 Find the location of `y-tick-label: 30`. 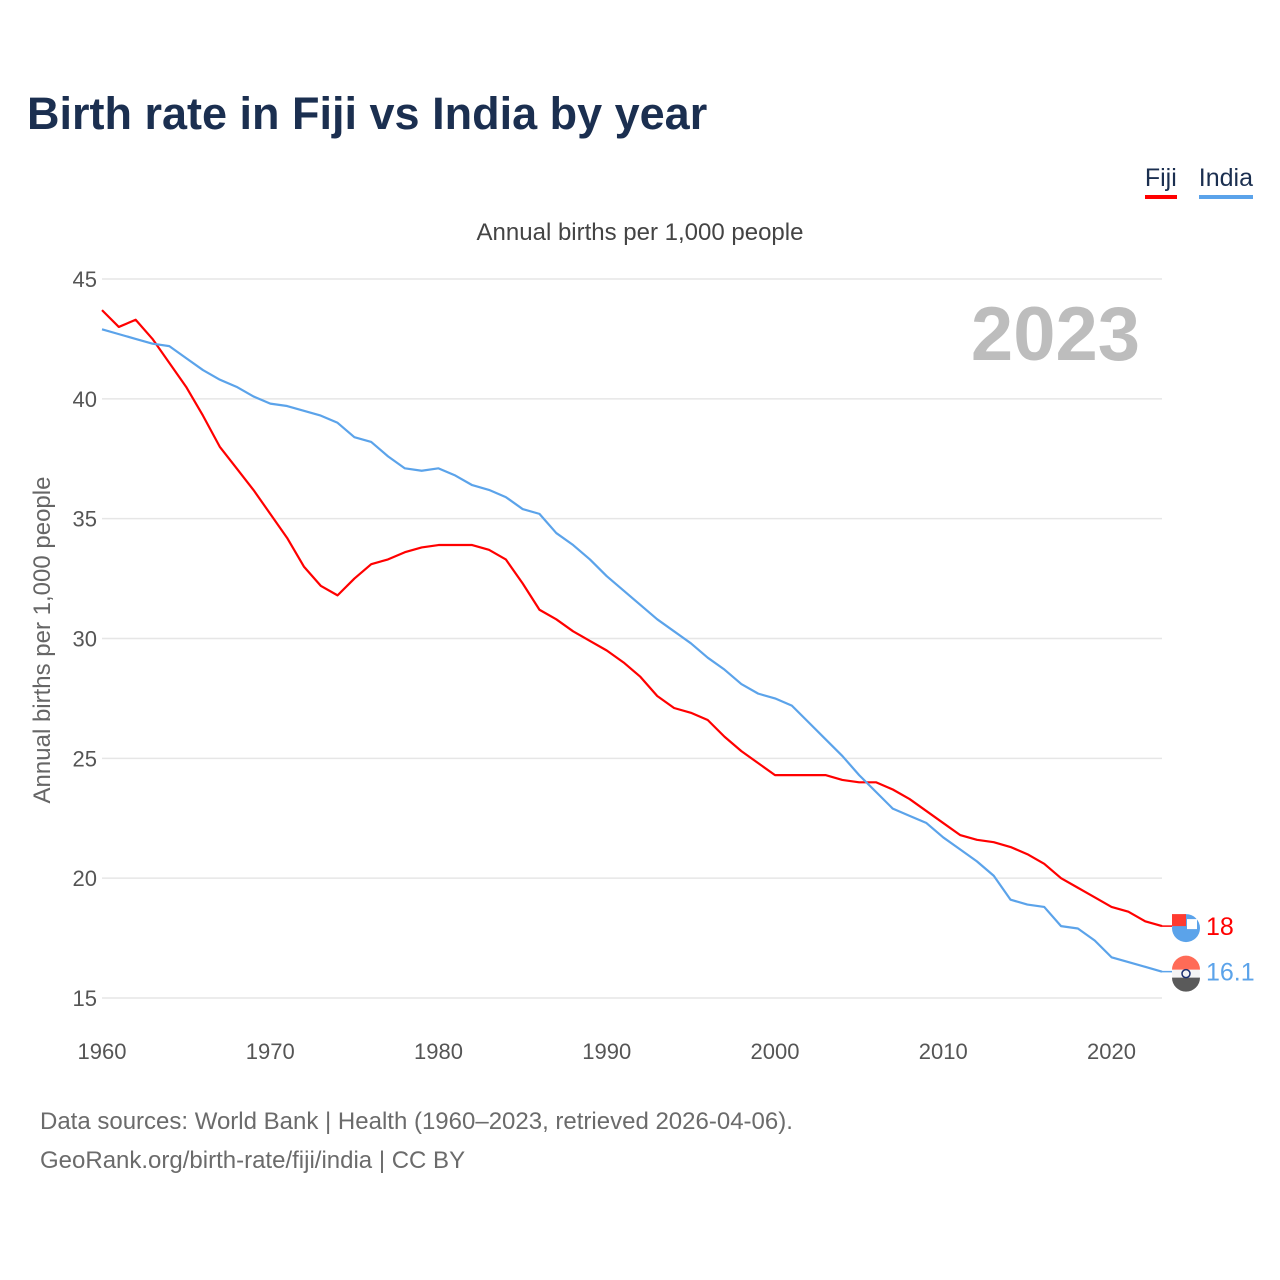

y-tick-label: 30 is located at coordinates (85, 639).